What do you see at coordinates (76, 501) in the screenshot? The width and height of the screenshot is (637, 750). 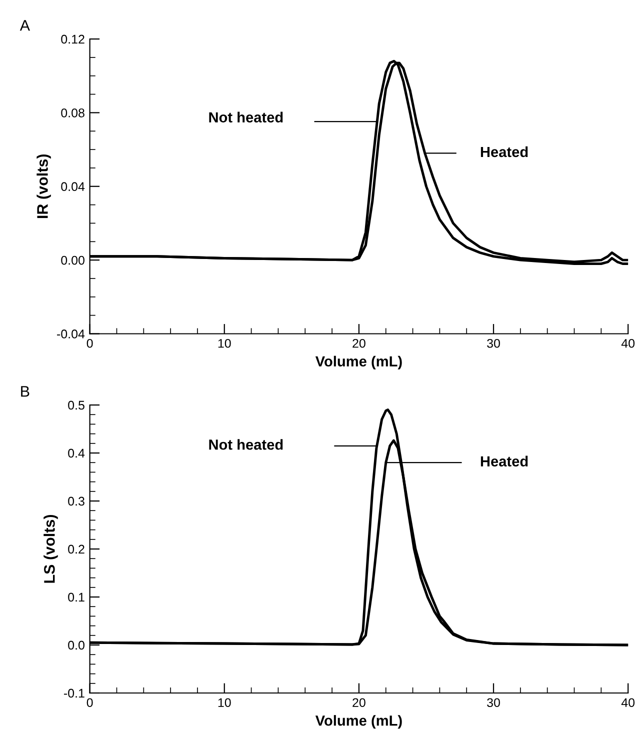 I see `y-tick-label: 0.3` at bounding box center [76, 501].